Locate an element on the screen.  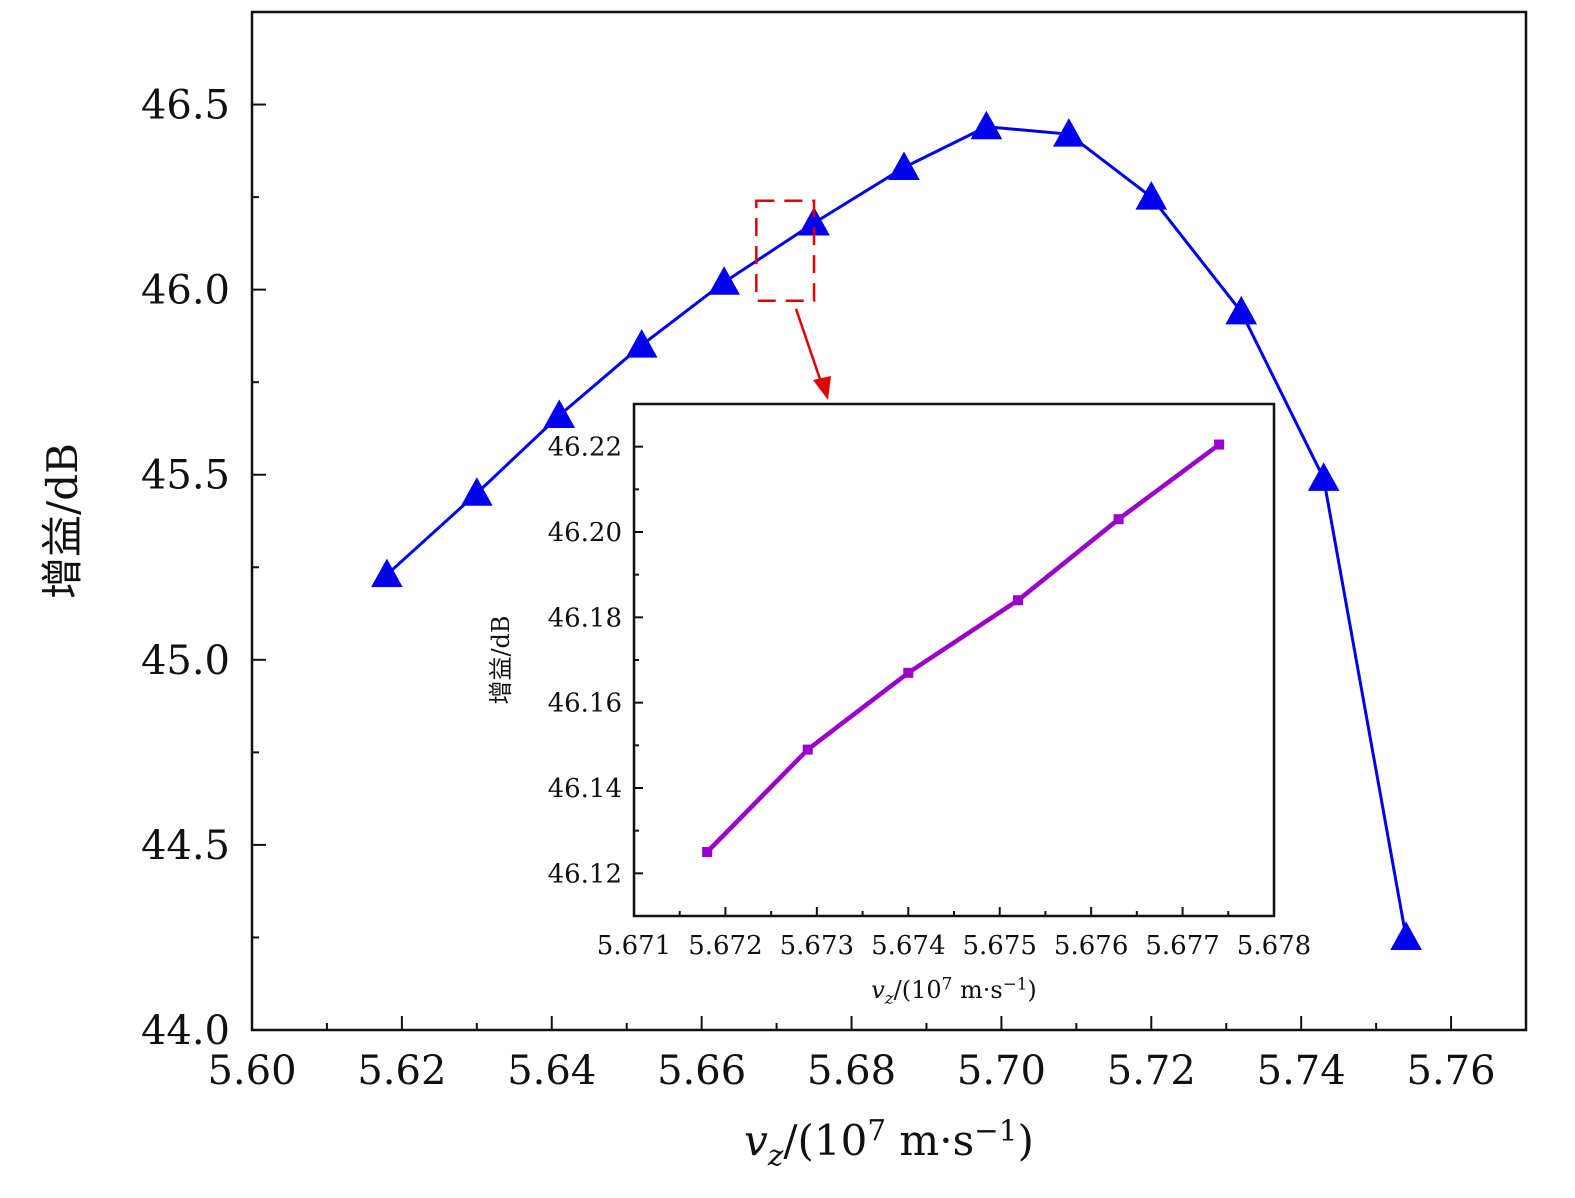
inset-y-tick-label: 46.12 is located at coordinates (585, 874).